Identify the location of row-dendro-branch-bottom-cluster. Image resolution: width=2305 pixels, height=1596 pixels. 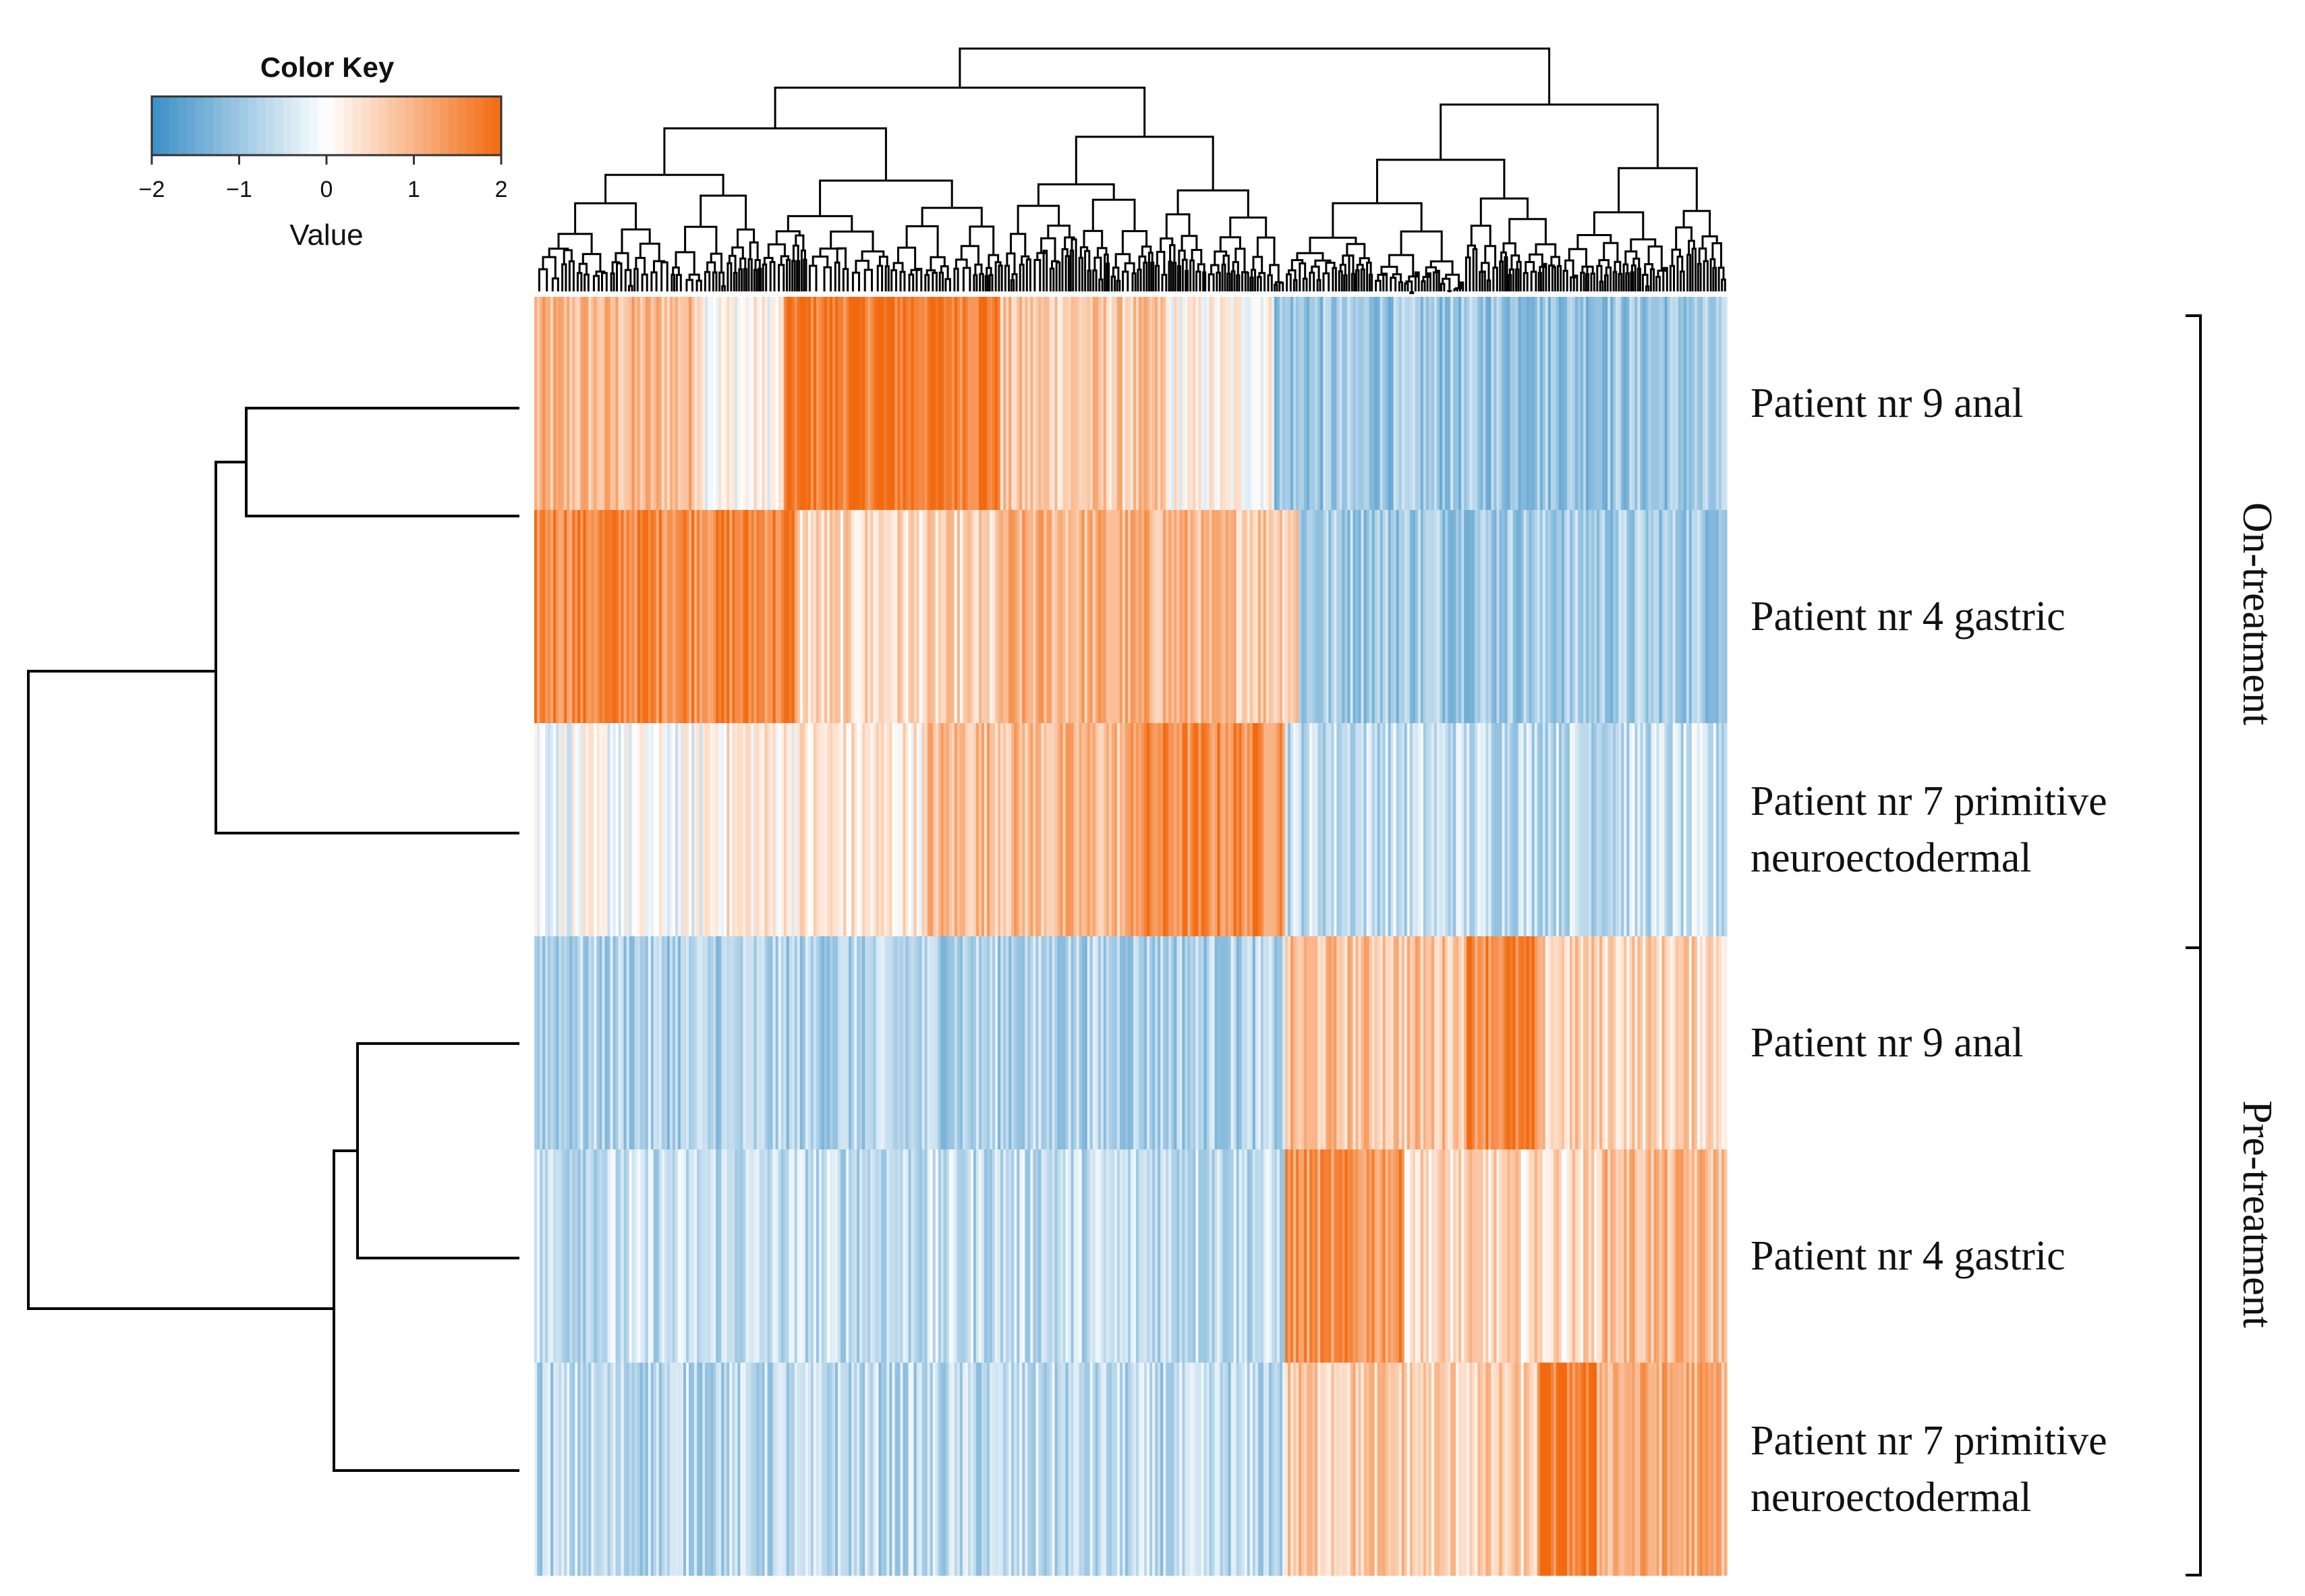
(426, 1310).